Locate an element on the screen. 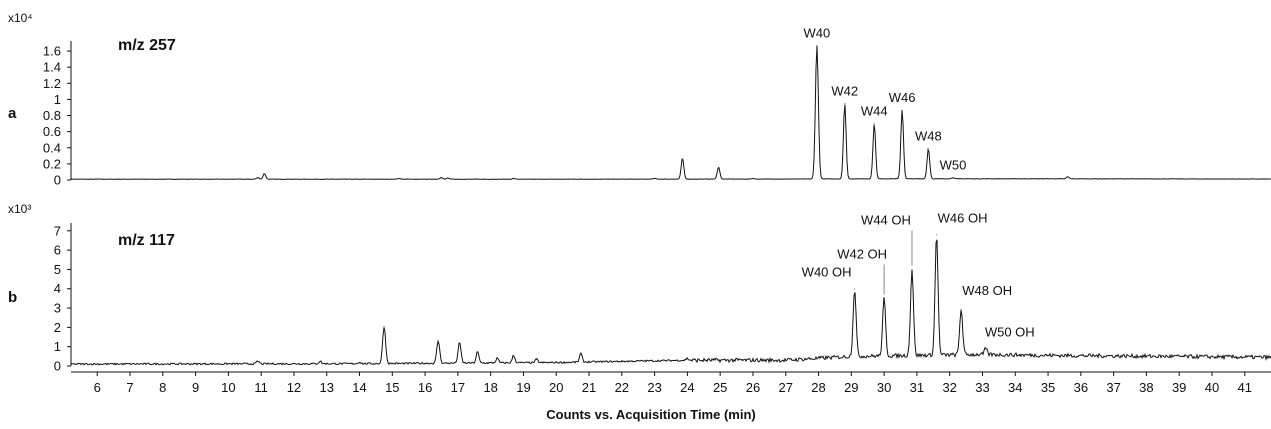 Image resolution: width=1271 pixels, height=429 pixels. peak-label: W40 OH is located at coordinates (827, 272).